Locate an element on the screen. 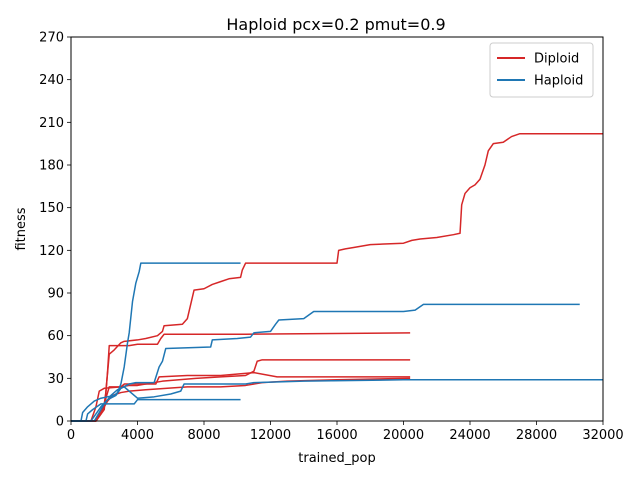 The width and height of the screenshot is (640, 480). y-tick-label: 270 is located at coordinates (51, 38).